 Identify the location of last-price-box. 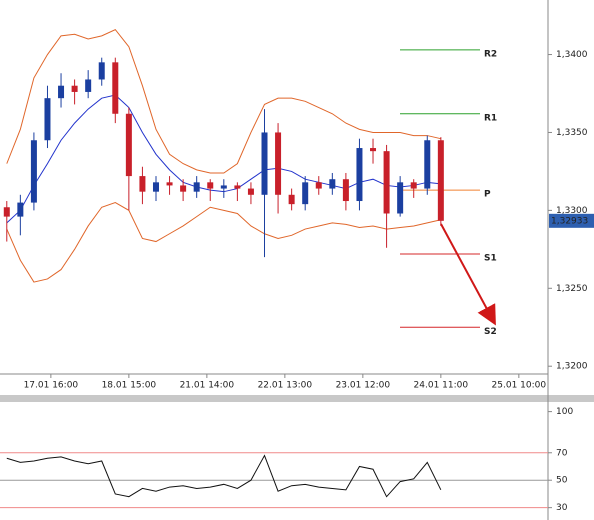
(571, 220).